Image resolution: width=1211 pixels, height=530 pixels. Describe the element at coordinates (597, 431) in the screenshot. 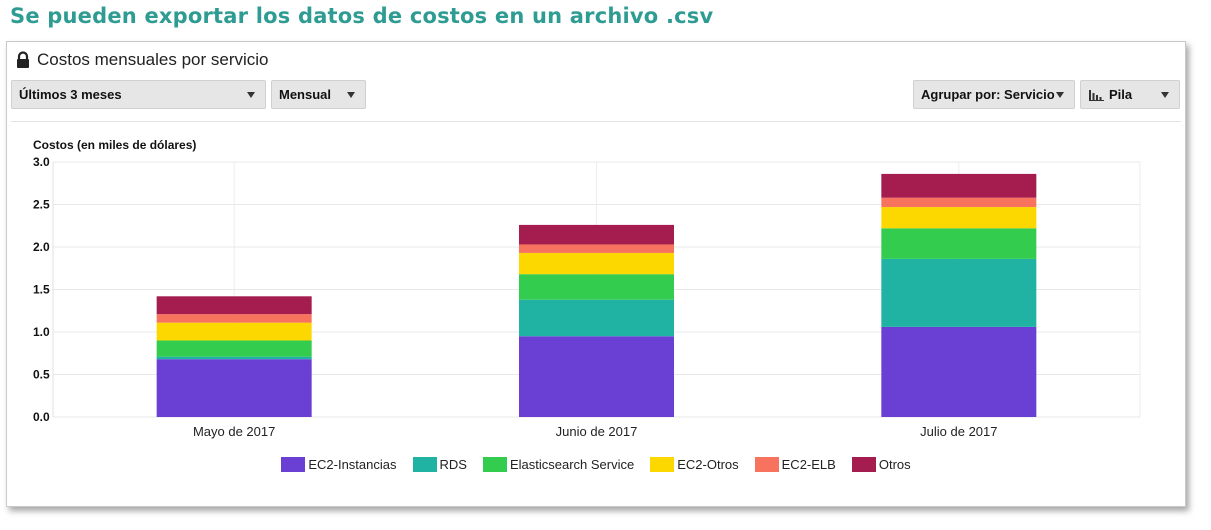

I see `x-tick-label: Junio de 2017` at that location.